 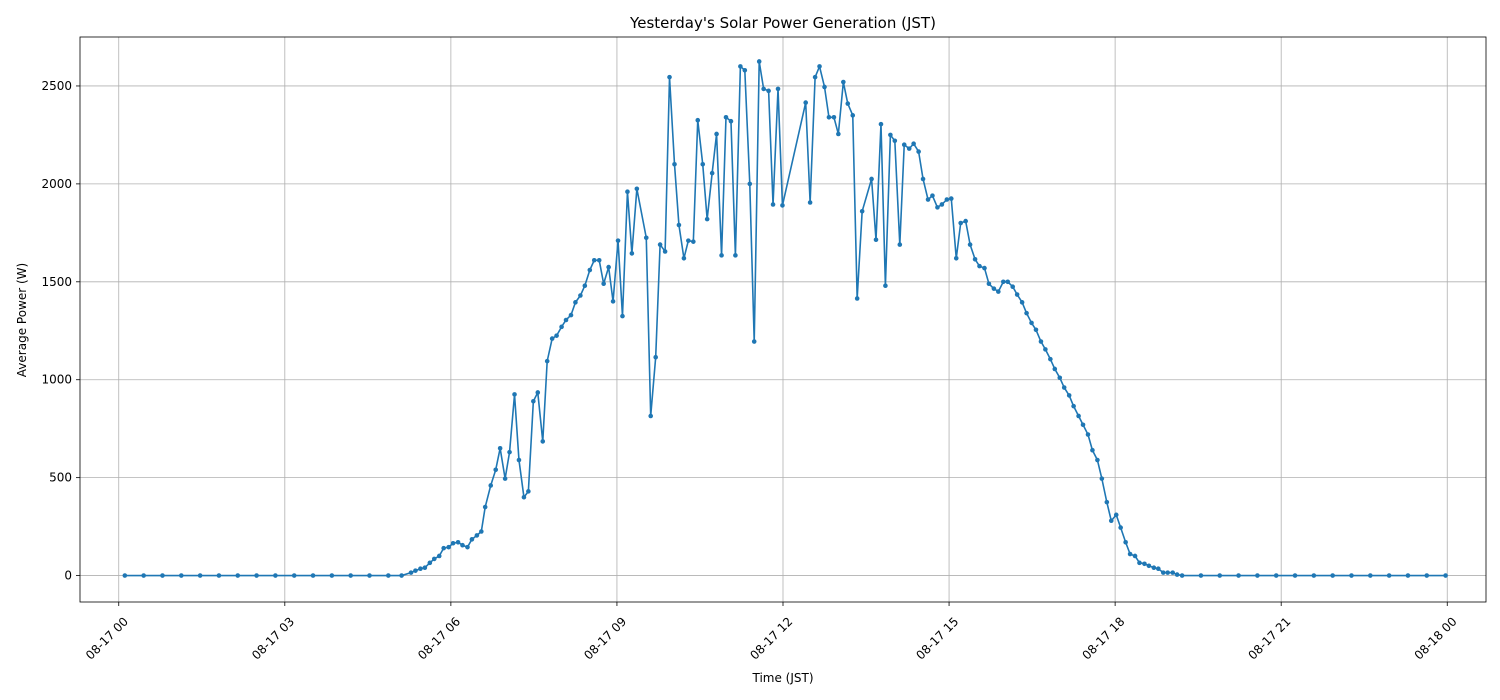 I want to click on y-tick-label: 500, so click(x=60, y=478).